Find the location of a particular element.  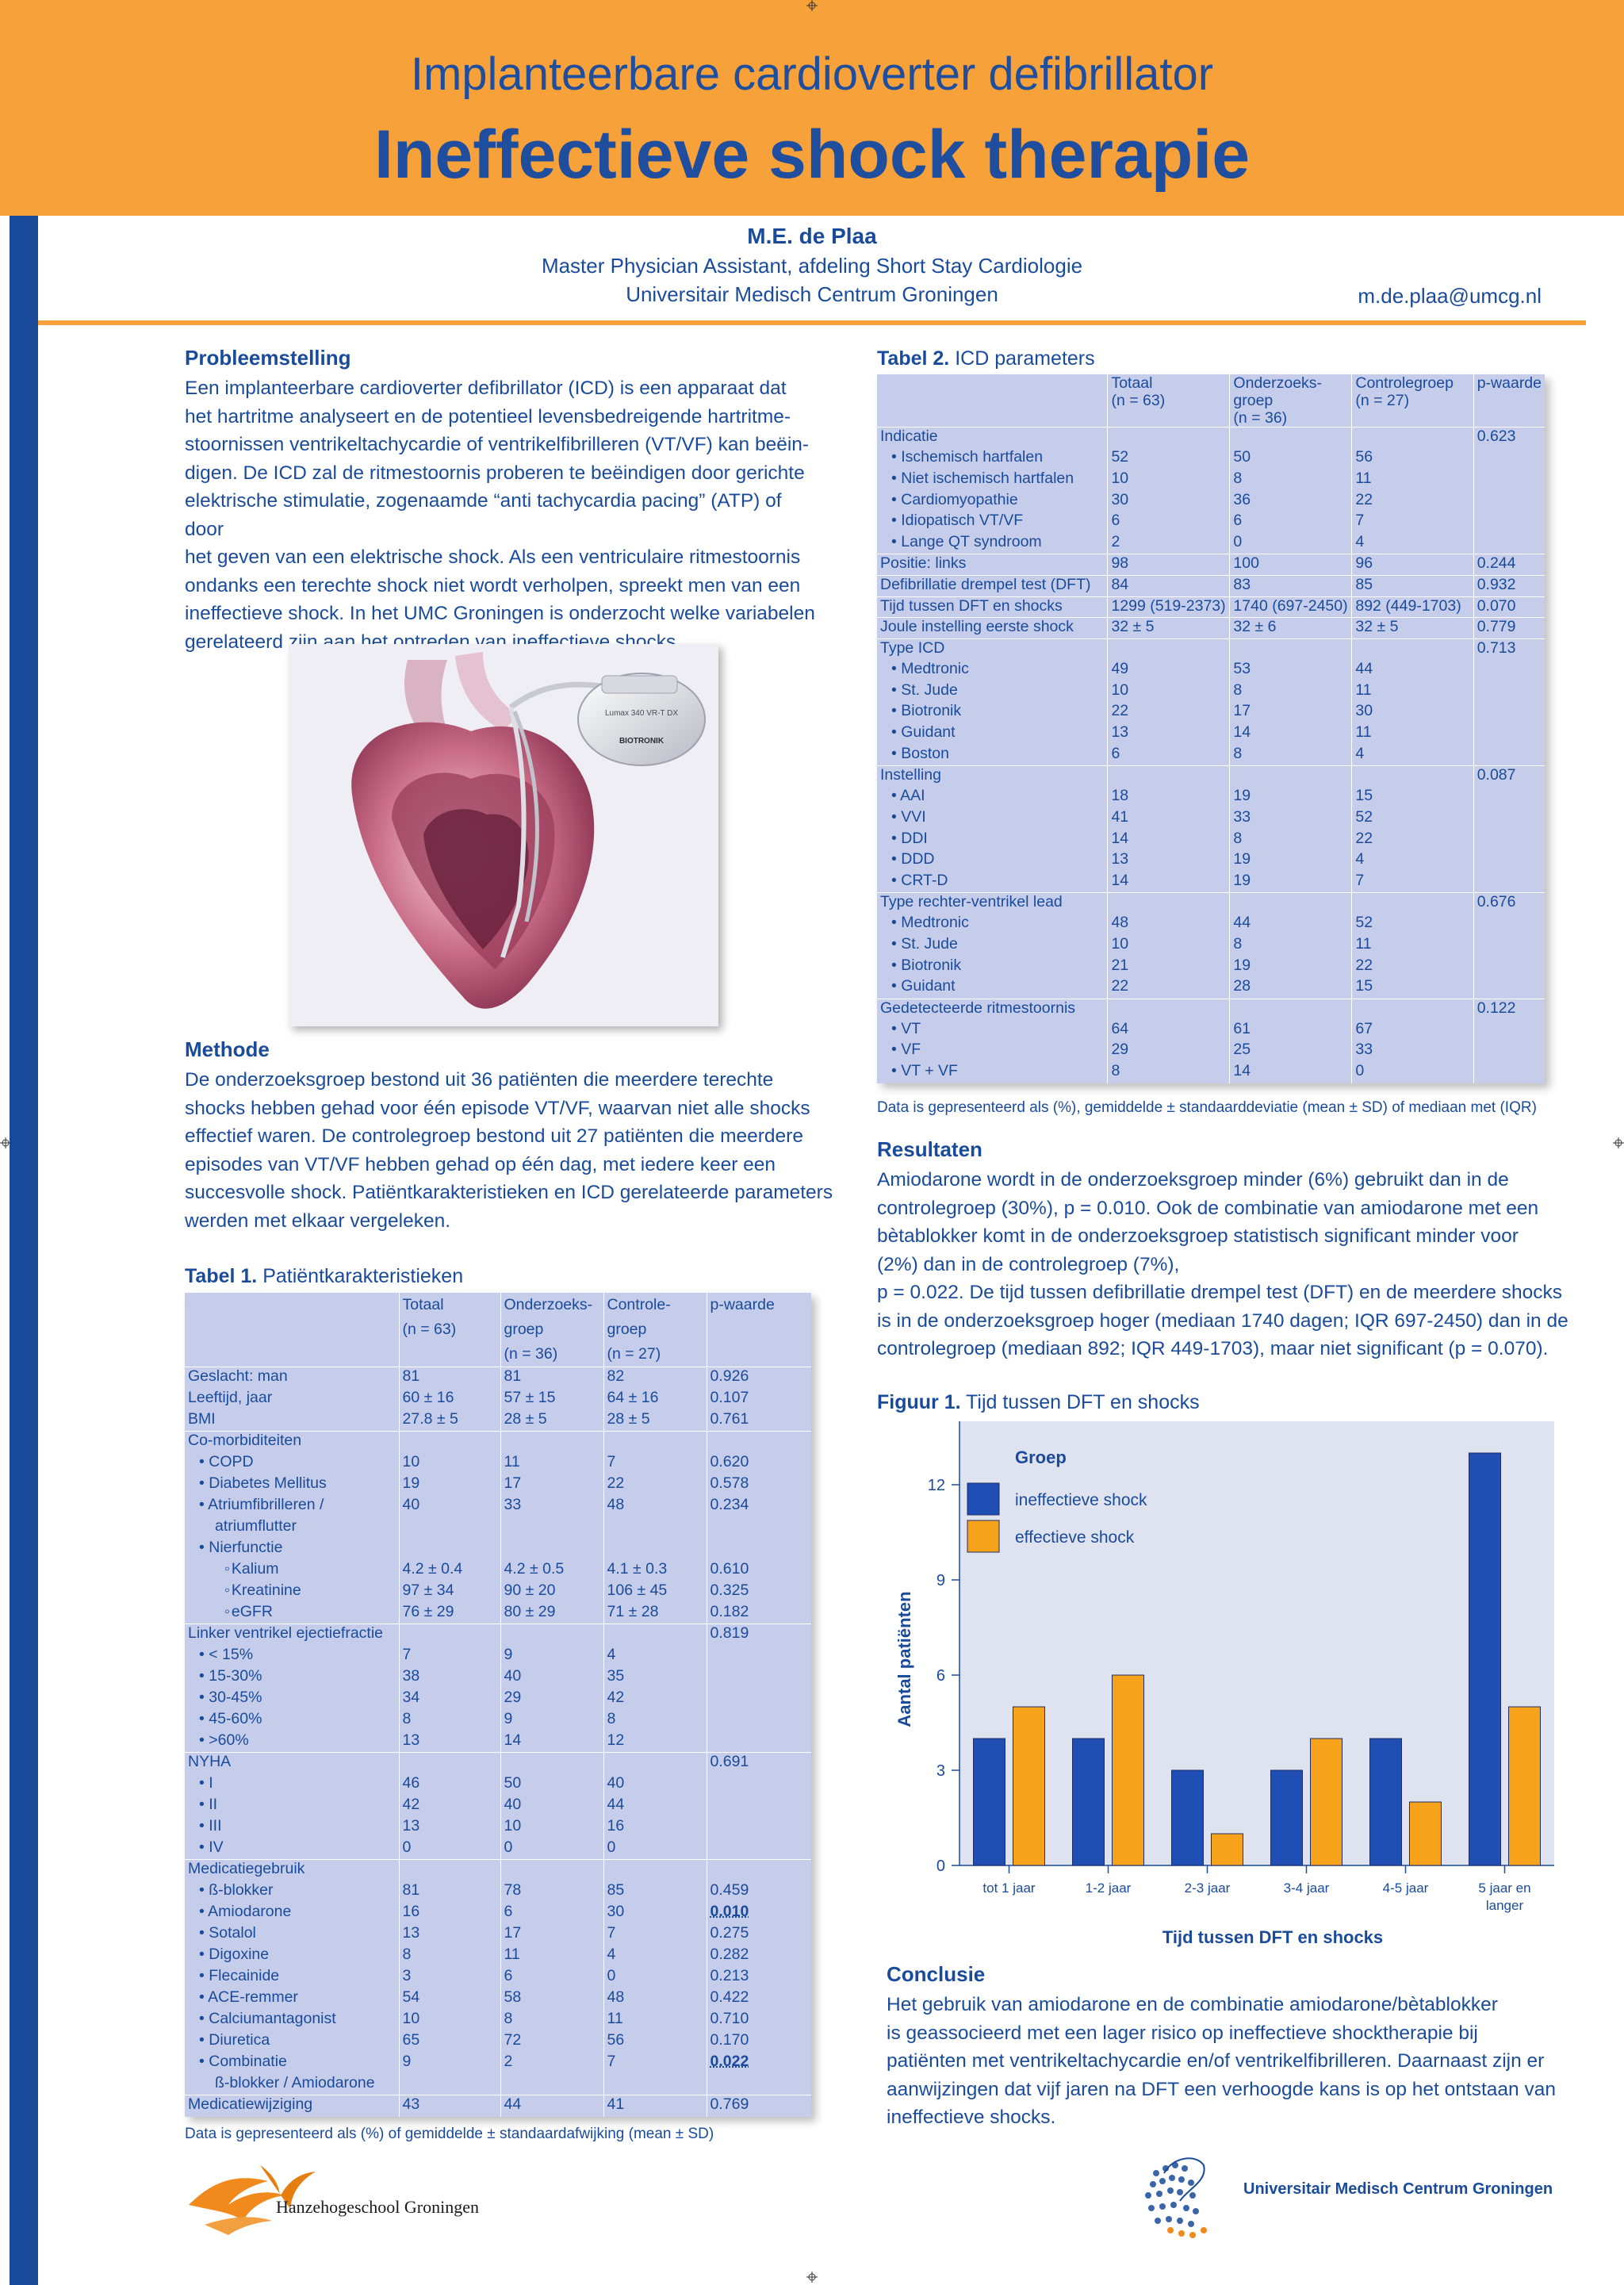

row-label: Linker ventrikel ejectiefractie is located at coordinates (292, 1635).